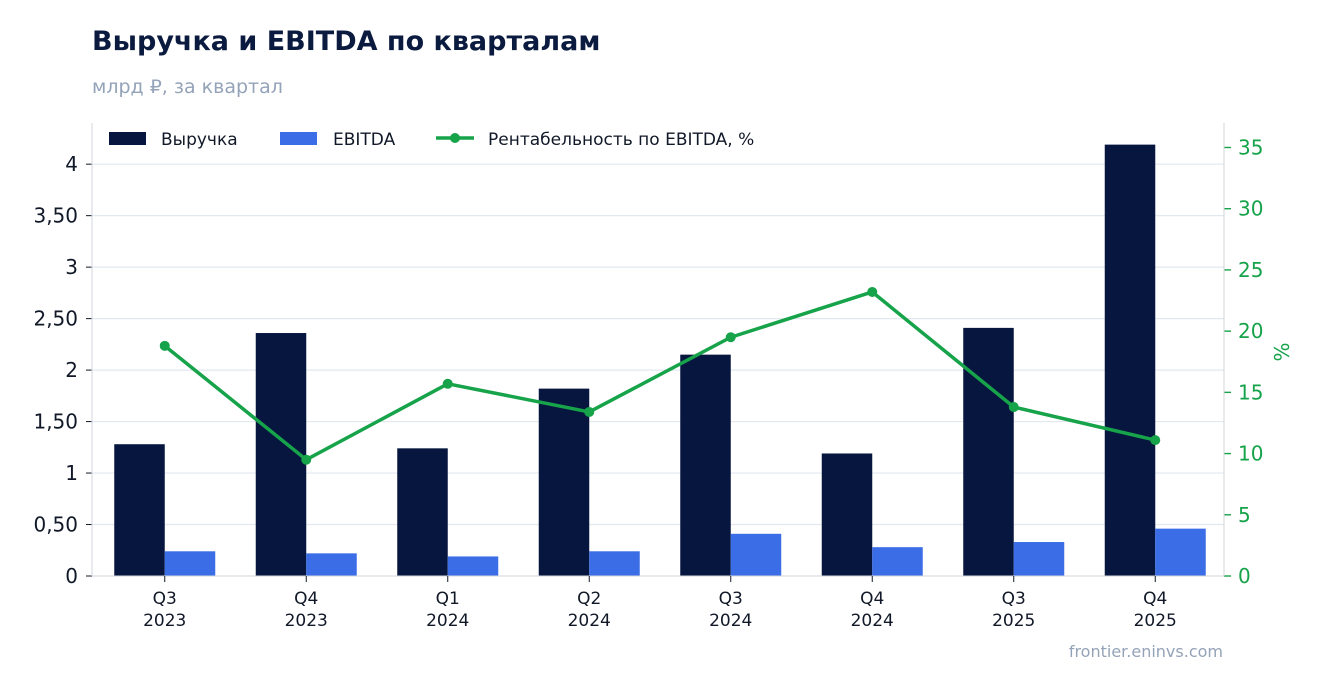  What do you see at coordinates (1250, 147) in the screenshot?
I see `right-tick-label: 35` at bounding box center [1250, 147].